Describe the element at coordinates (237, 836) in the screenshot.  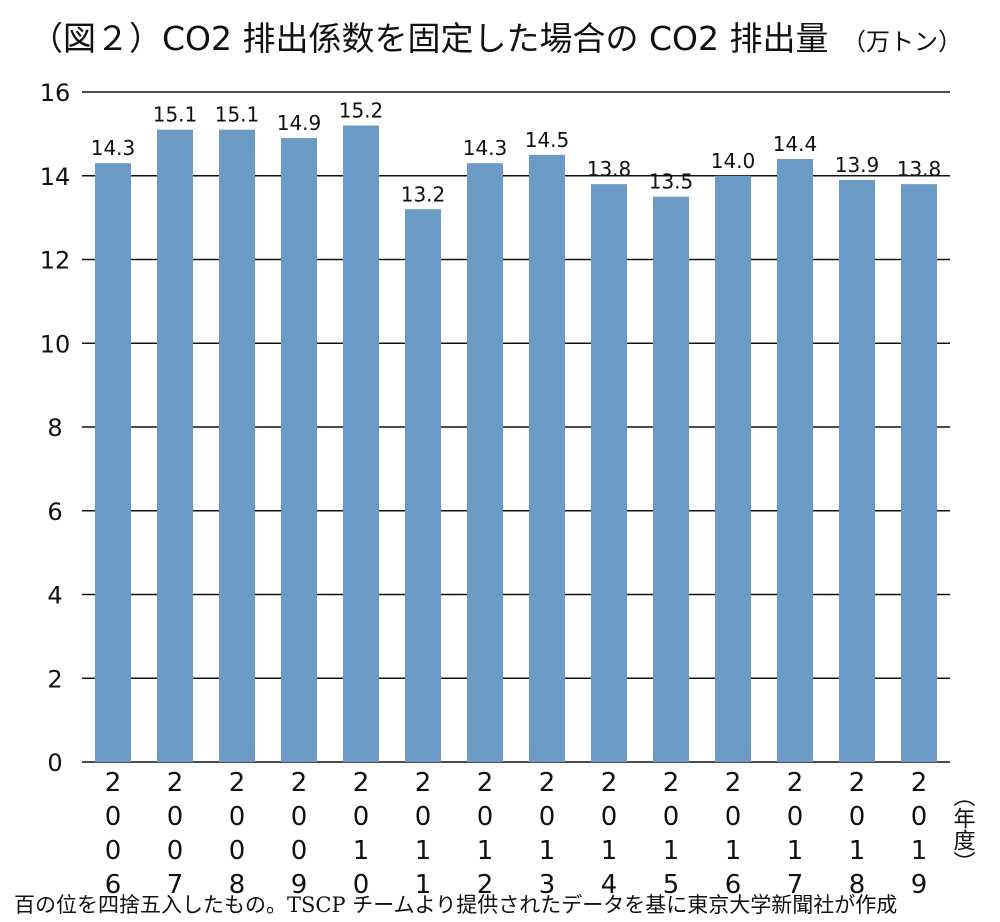
I see `x-tick-label: 2008` at that location.